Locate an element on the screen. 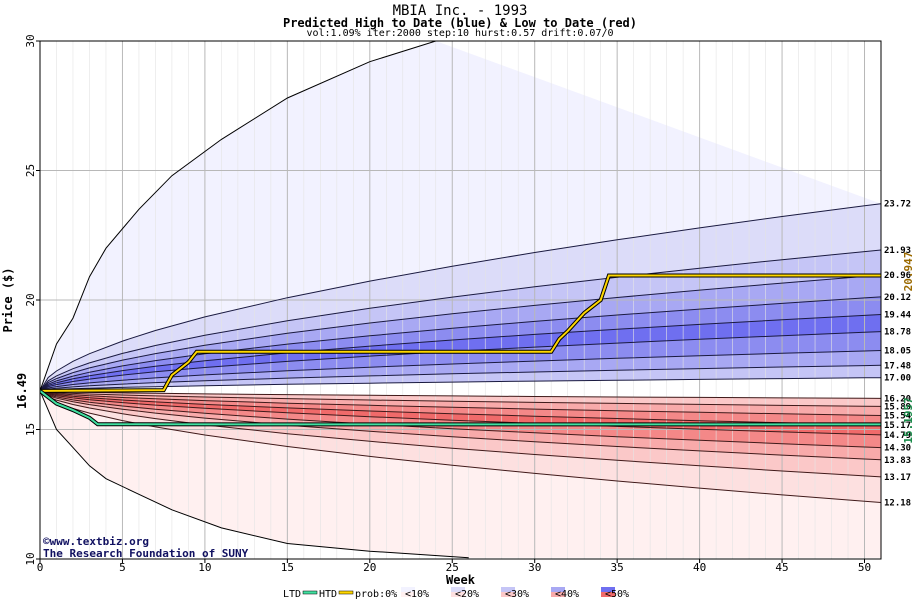  quantile-end-label: 20.12 is located at coordinates (897, 298).